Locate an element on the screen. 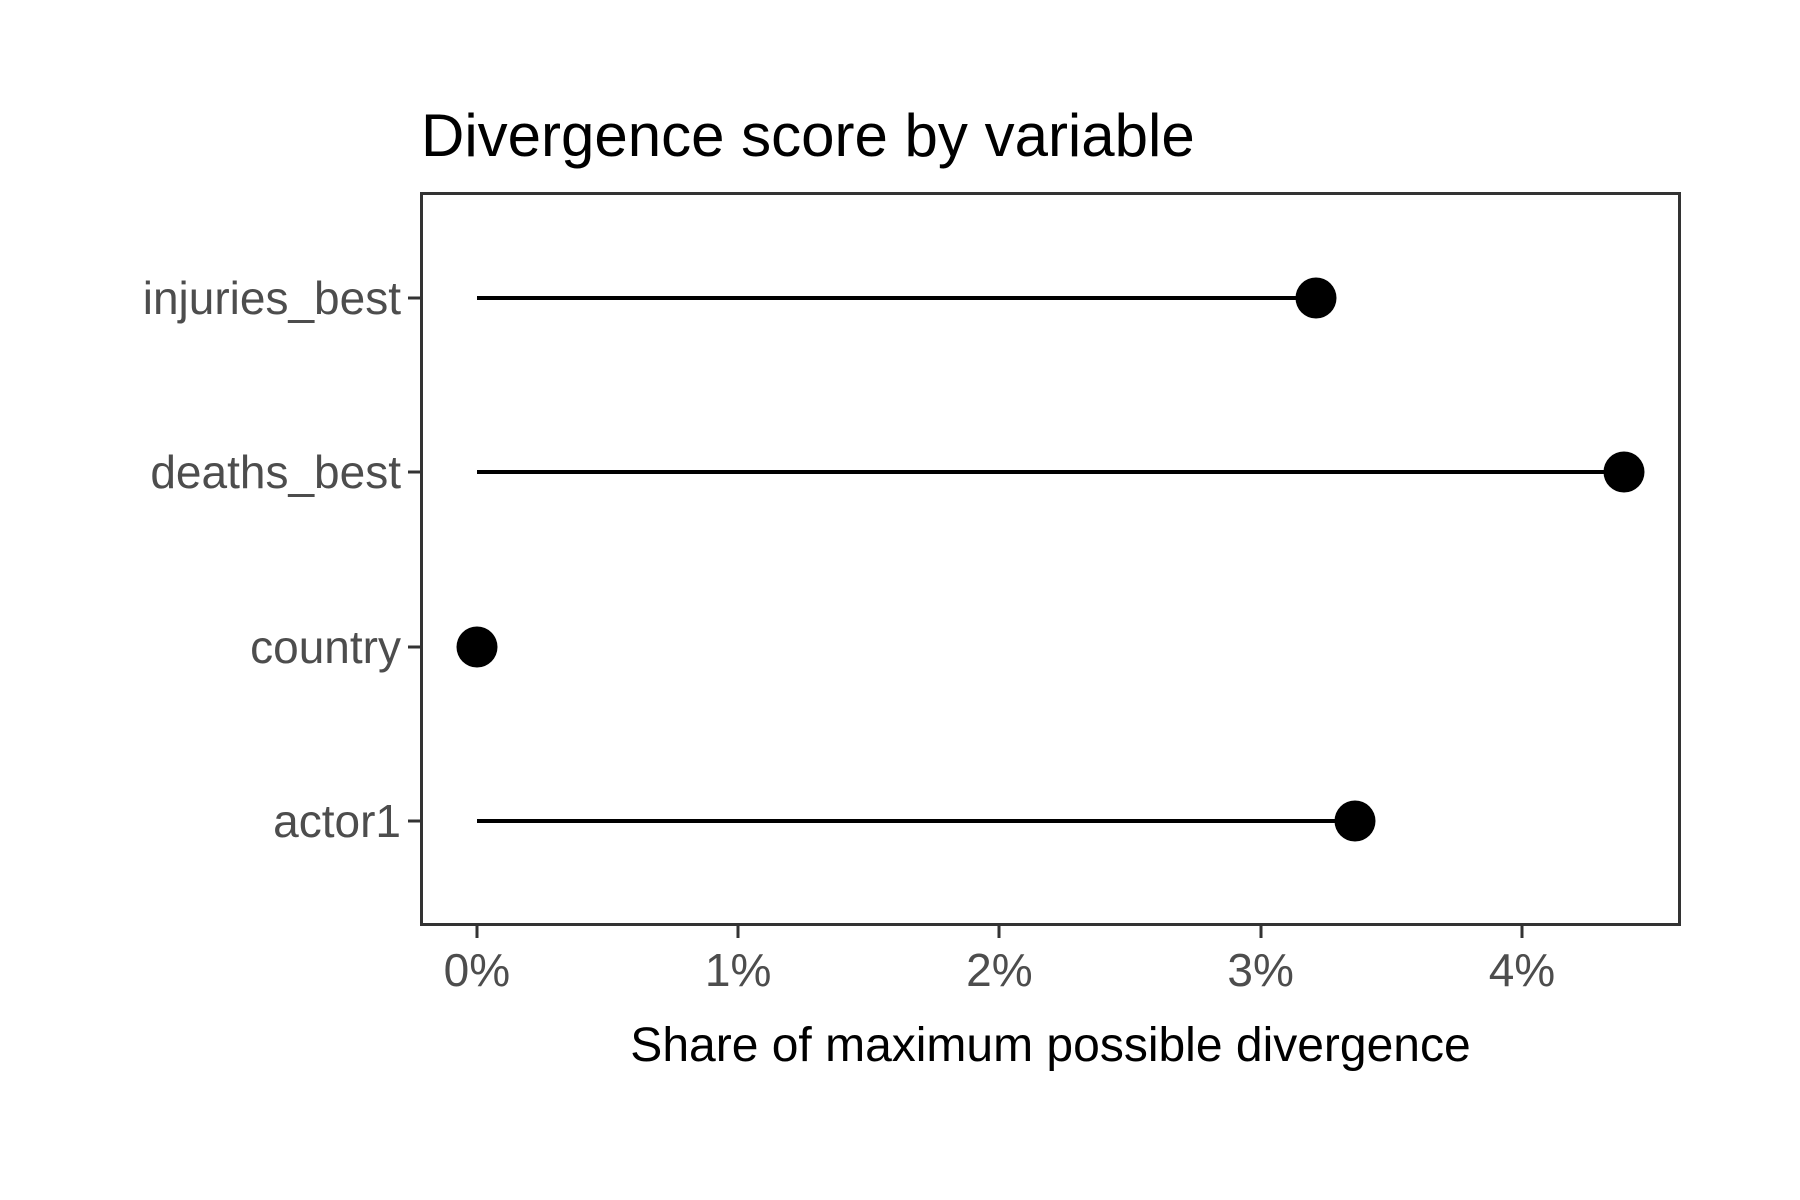 The width and height of the screenshot is (1800, 1200). x-axis-tick-label: 3% is located at coordinates (1260, 970).